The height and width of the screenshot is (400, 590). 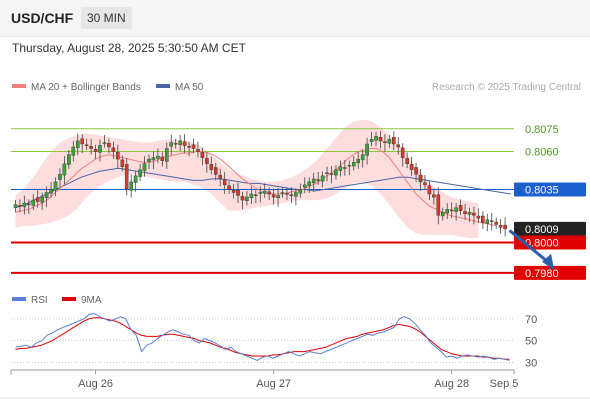 What do you see at coordinates (542, 274) in the screenshot?
I see `level-label-5: 0.7980` at bounding box center [542, 274].